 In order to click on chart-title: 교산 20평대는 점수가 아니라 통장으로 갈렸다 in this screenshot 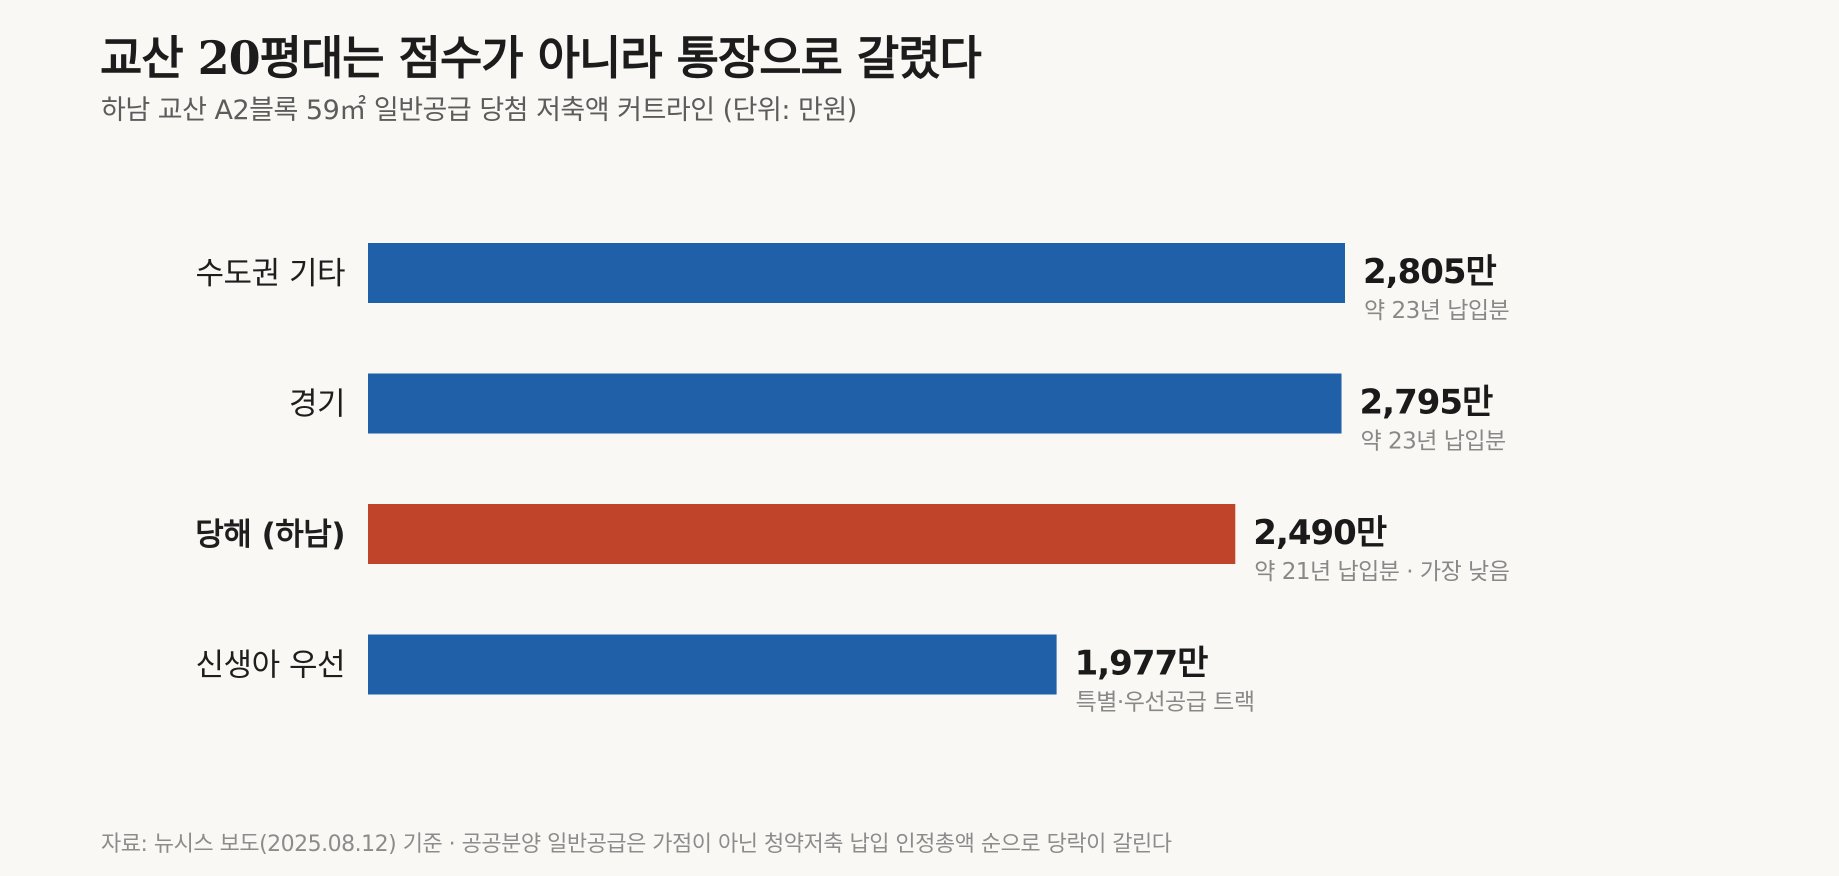, I will do `click(541, 58)`.